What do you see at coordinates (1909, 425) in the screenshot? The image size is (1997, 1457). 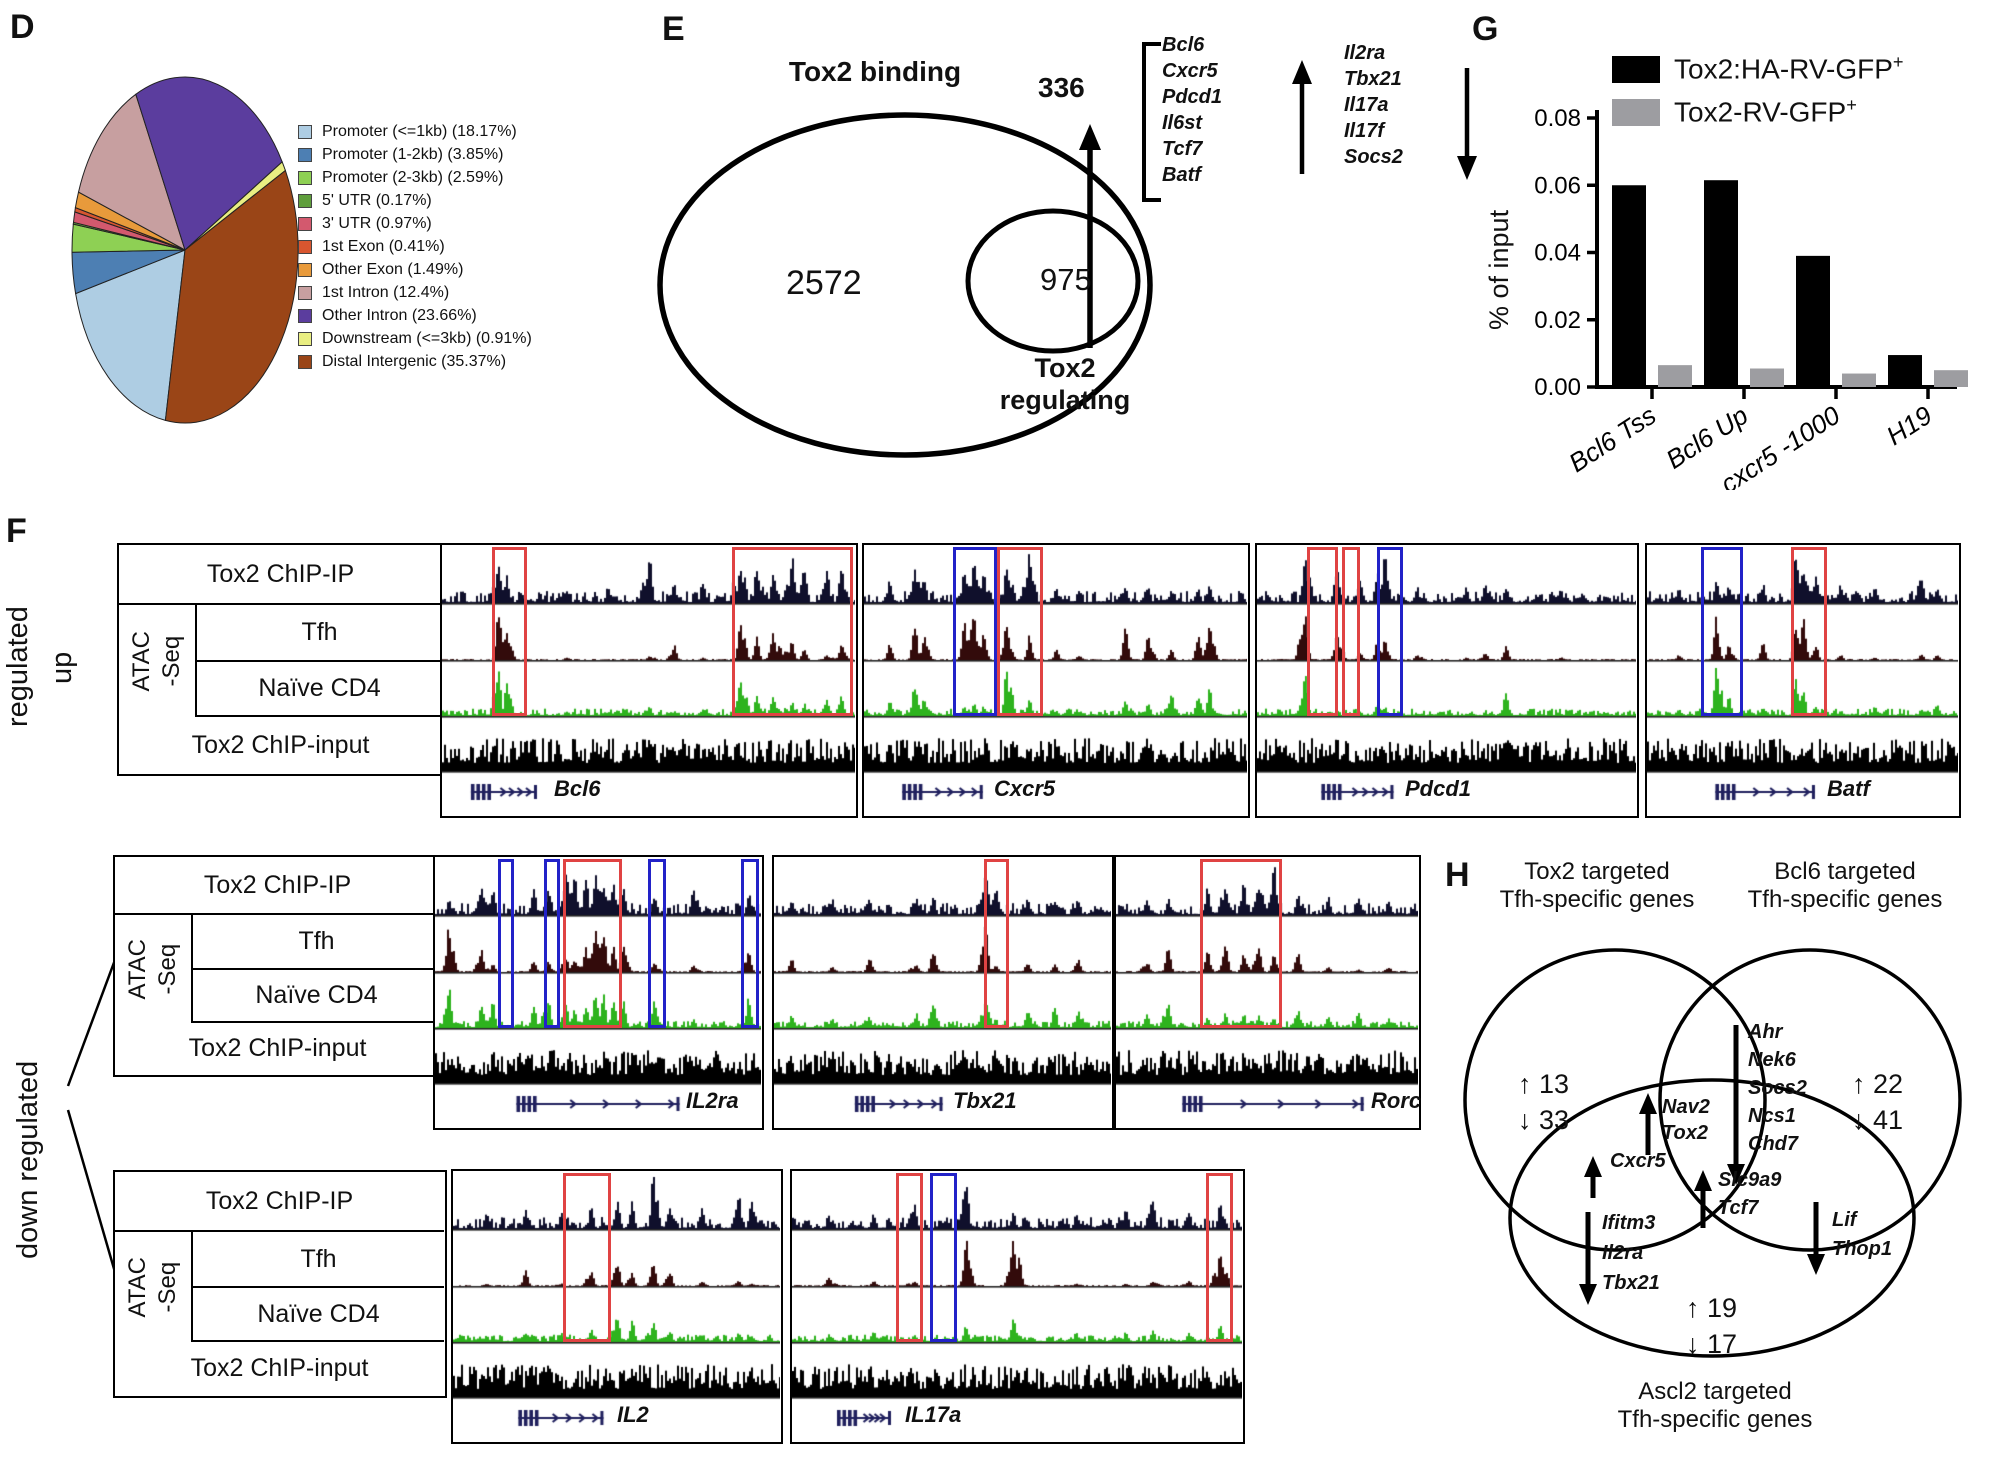 I see `x-tick-label: H19` at bounding box center [1909, 425].